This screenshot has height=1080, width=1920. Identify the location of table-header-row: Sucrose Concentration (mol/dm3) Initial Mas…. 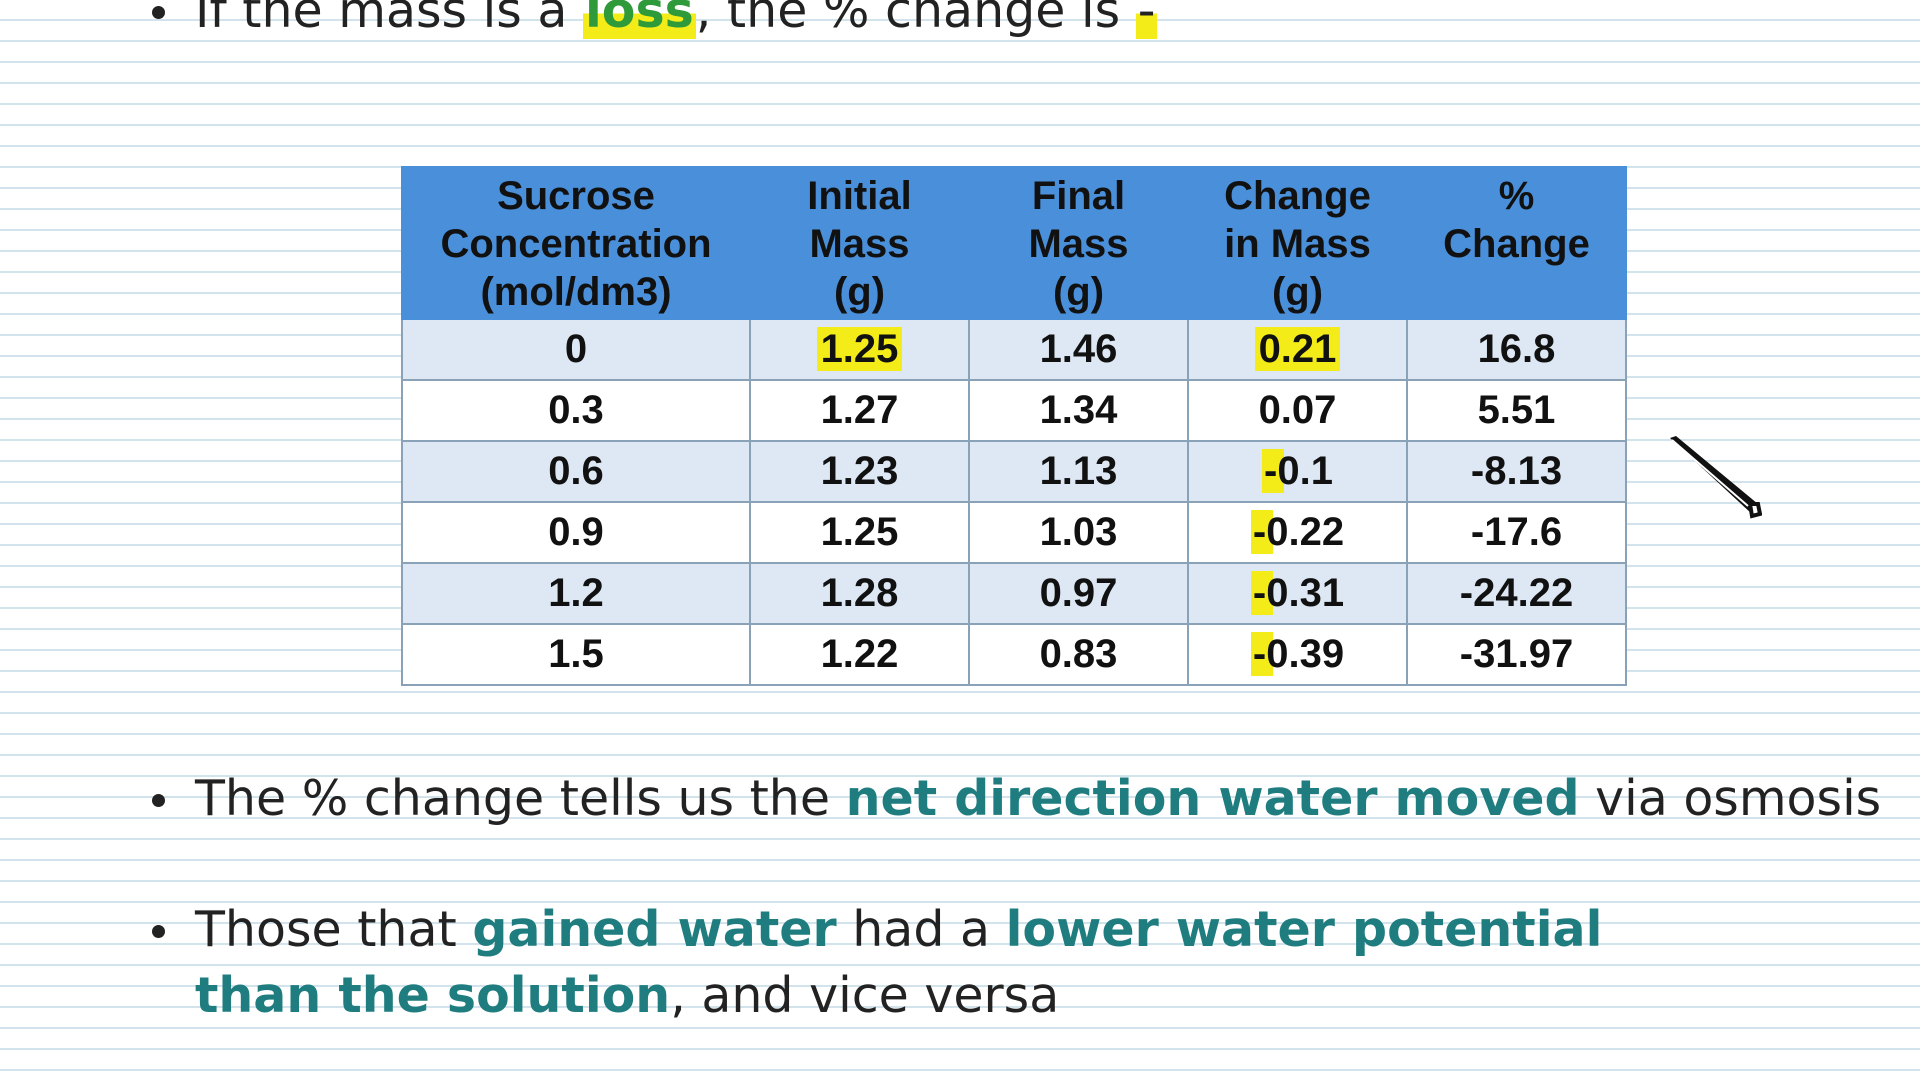
(1014, 243).